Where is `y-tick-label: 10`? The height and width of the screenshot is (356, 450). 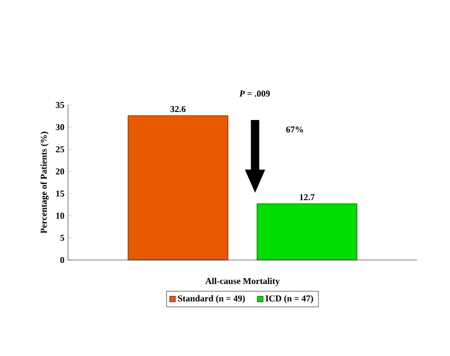
y-tick-label: 10 is located at coordinates (60, 215).